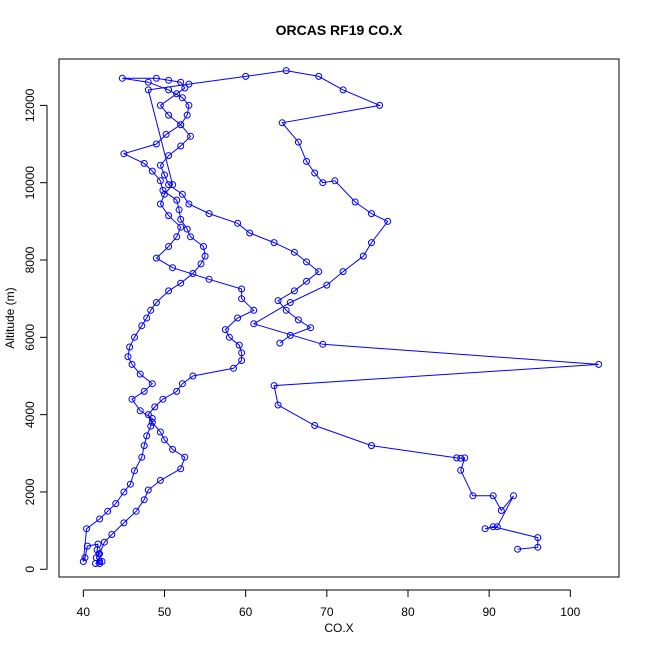  What do you see at coordinates (30, 569) in the screenshot?
I see `y-tick-label: 0` at bounding box center [30, 569].